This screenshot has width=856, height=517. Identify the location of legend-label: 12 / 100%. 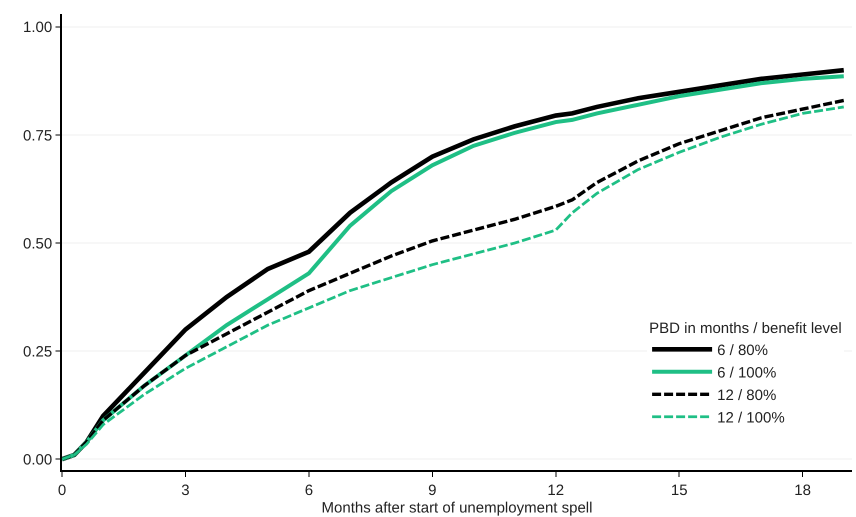
(751, 418).